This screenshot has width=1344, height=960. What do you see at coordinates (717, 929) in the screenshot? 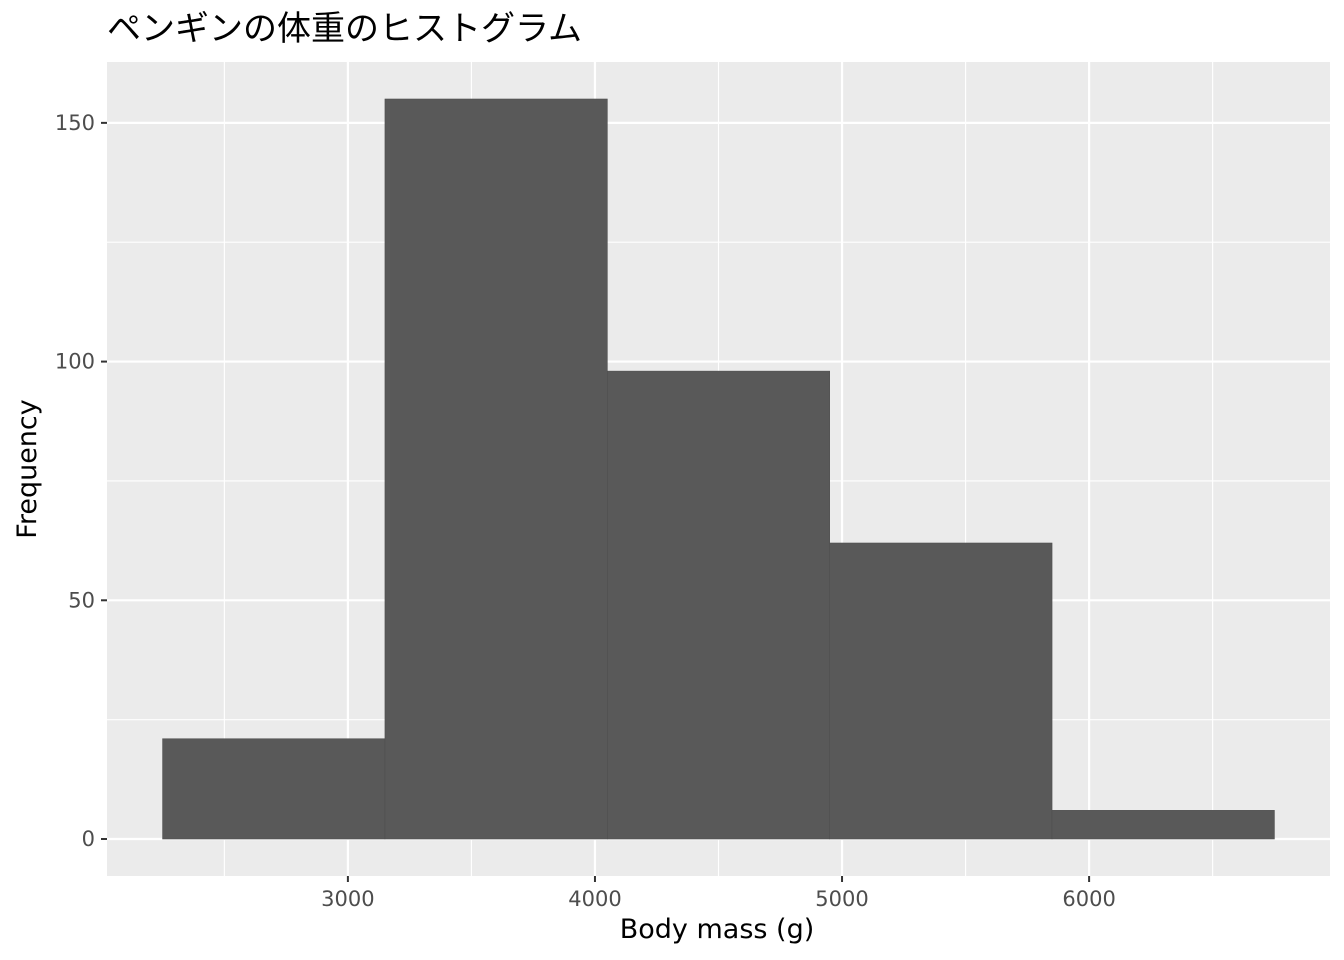
I see `x-axis-title: Body mass (g)` at bounding box center [717, 929].